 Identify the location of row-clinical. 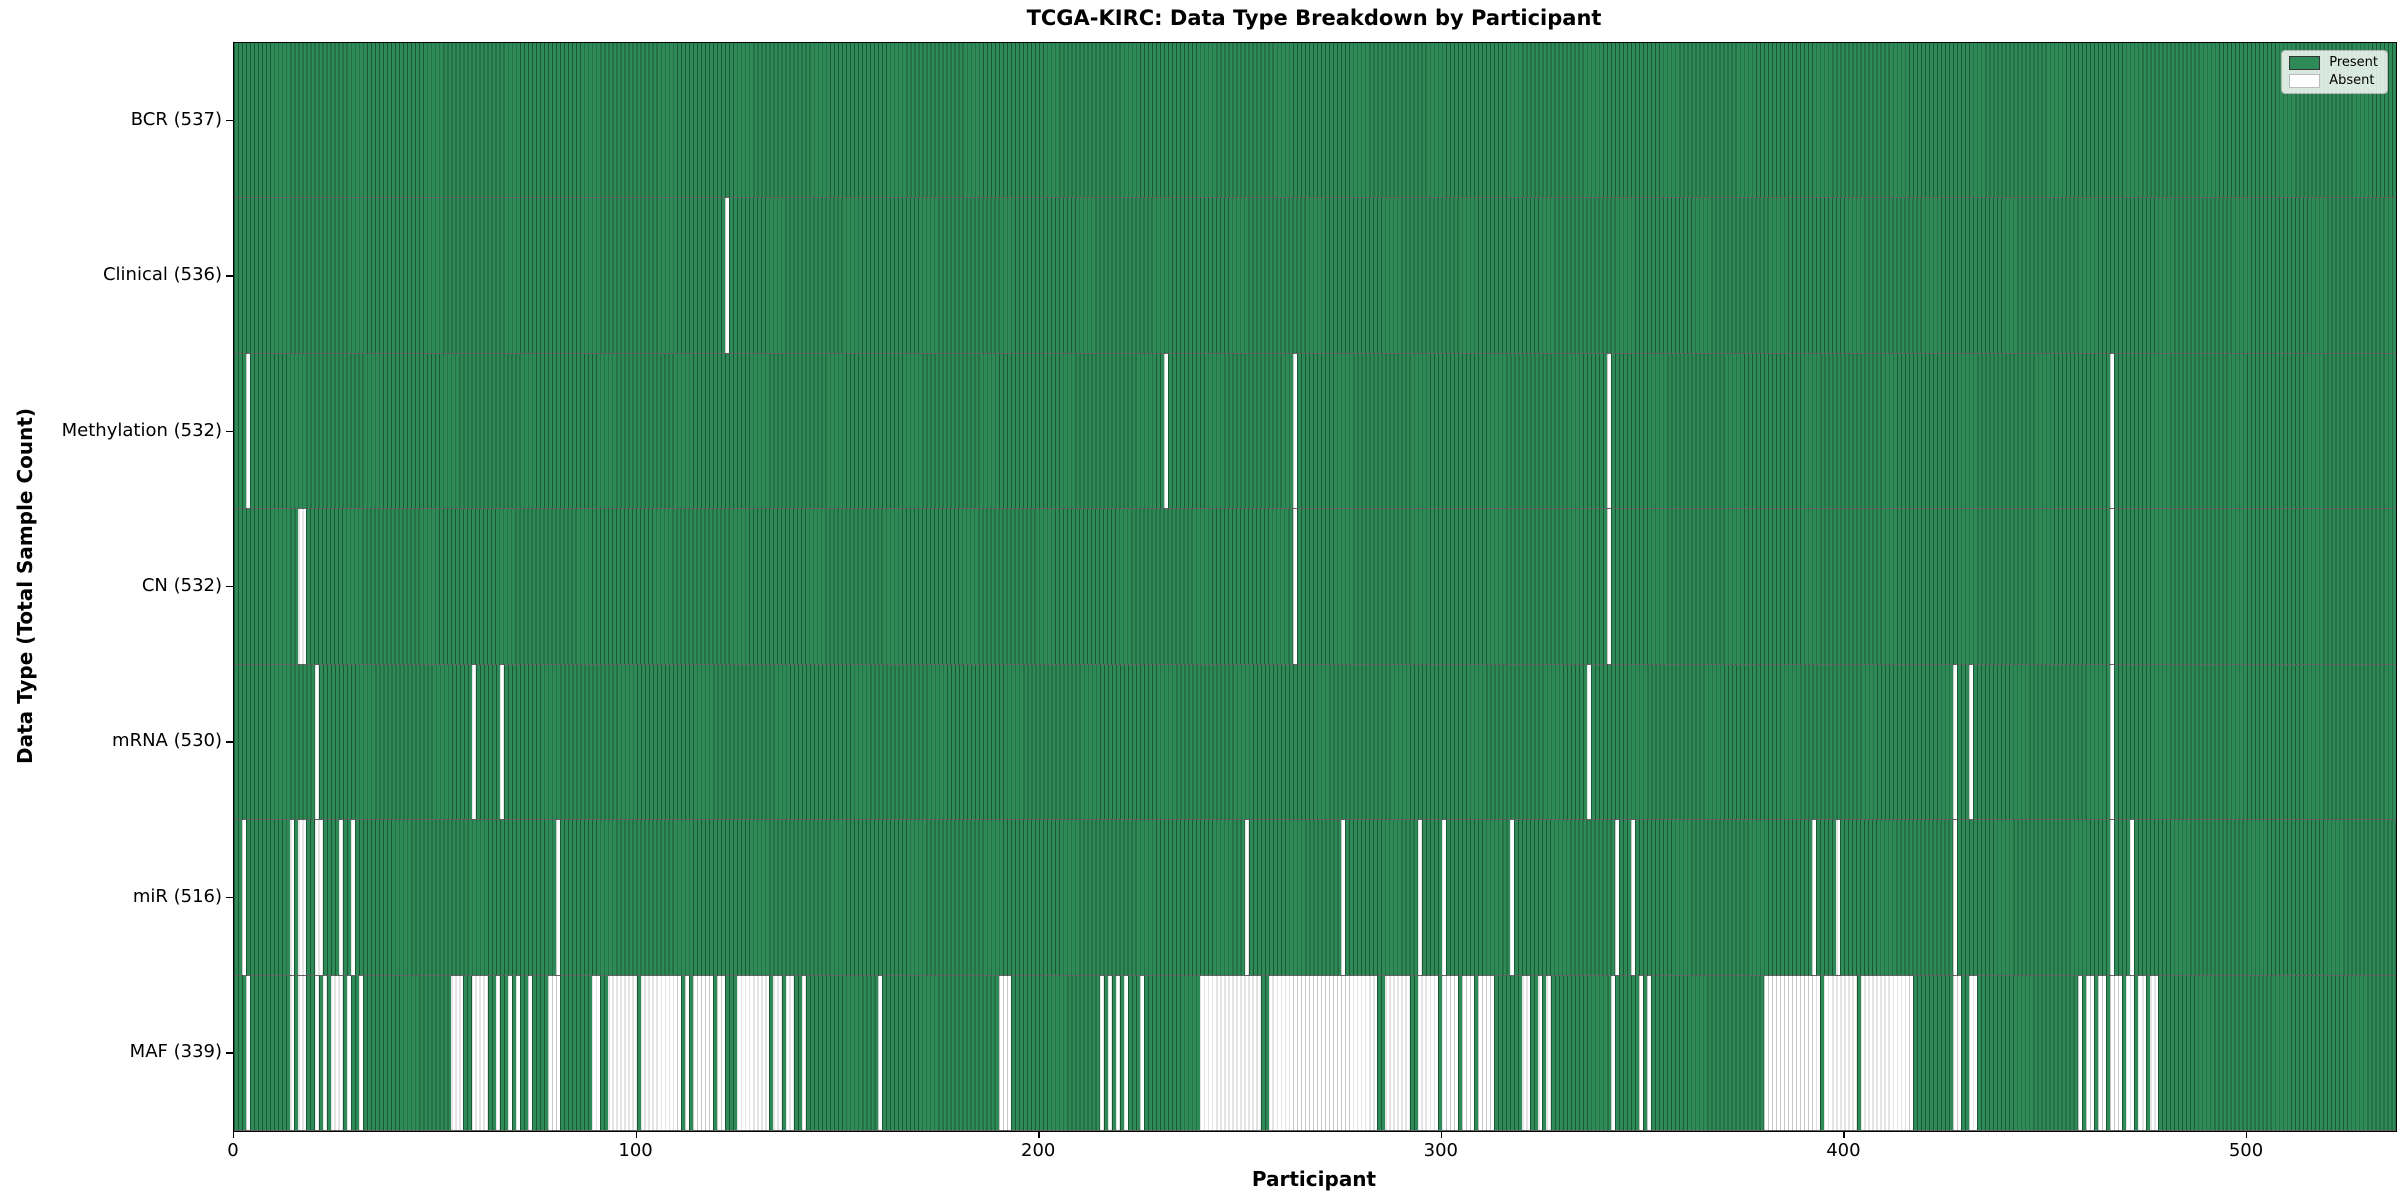
(1315, 276).